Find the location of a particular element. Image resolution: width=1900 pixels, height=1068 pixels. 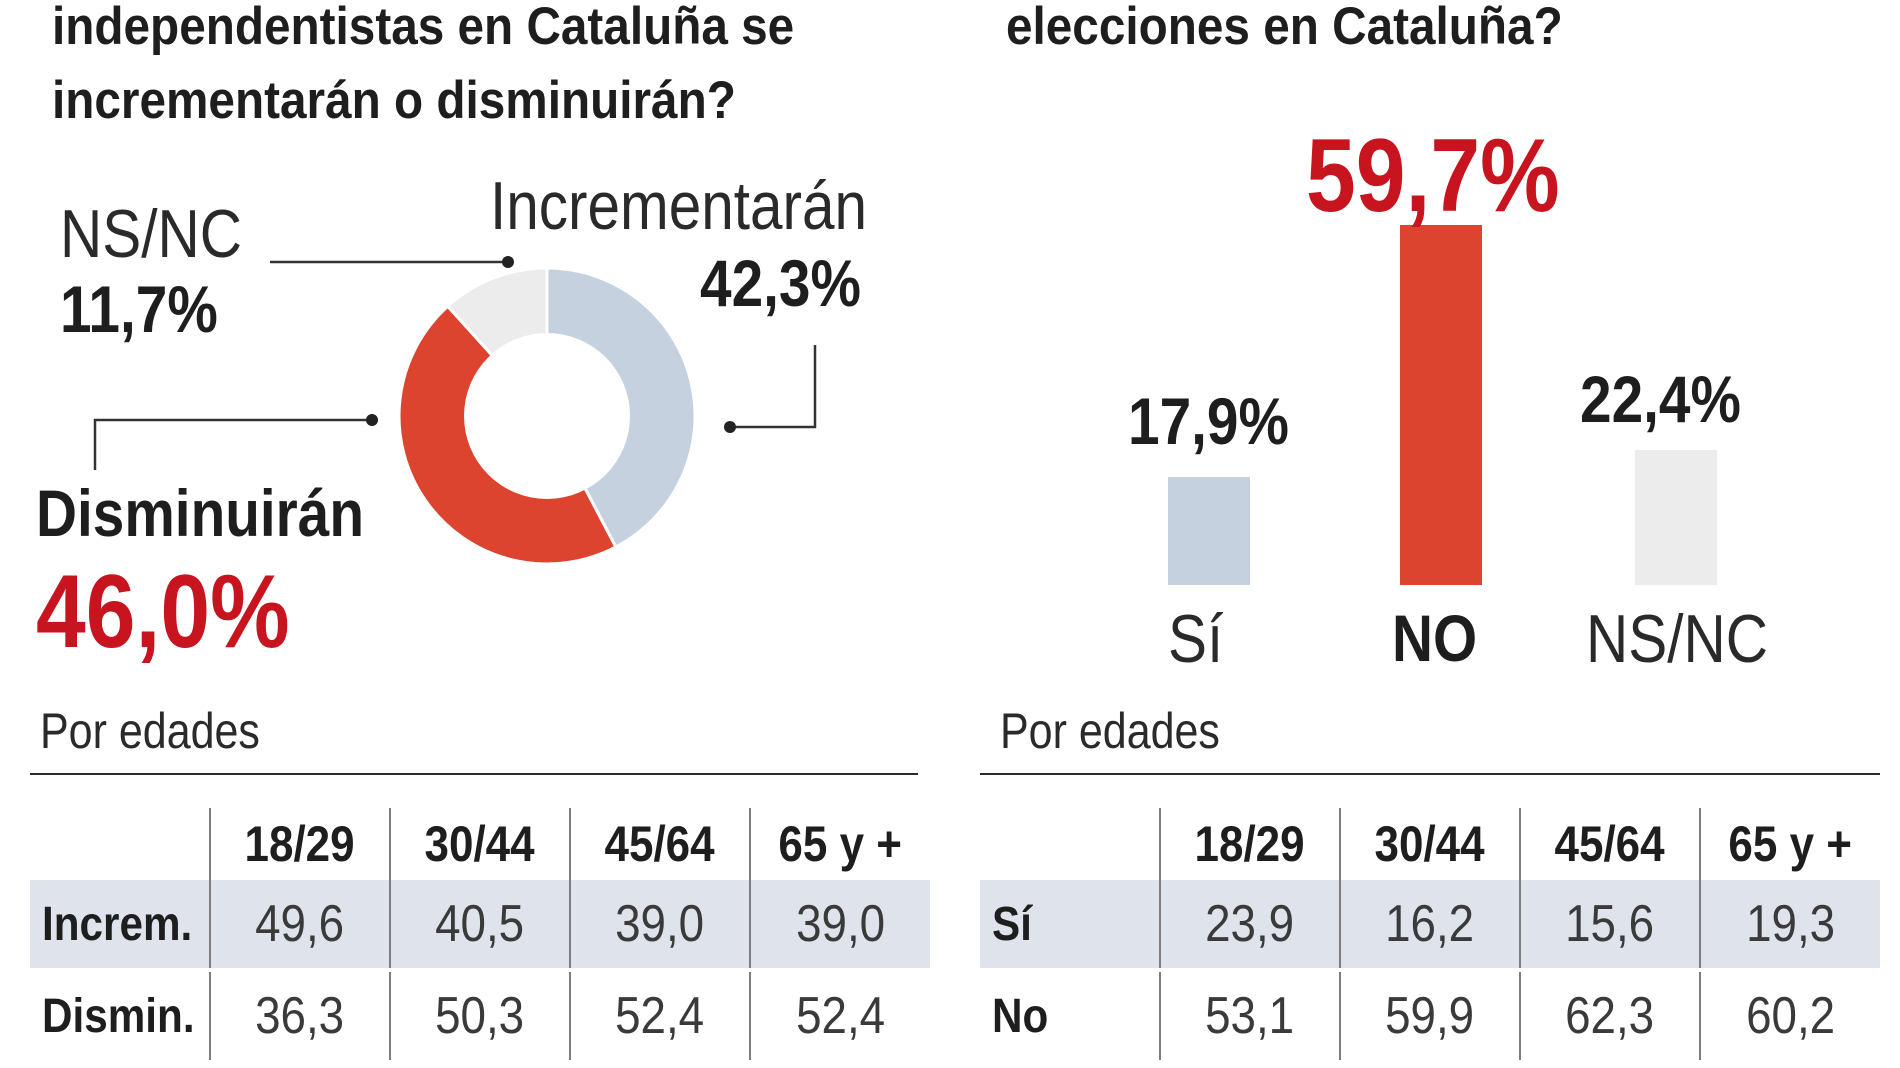

row-label: Dismin. is located at coordinates (118, 1016).